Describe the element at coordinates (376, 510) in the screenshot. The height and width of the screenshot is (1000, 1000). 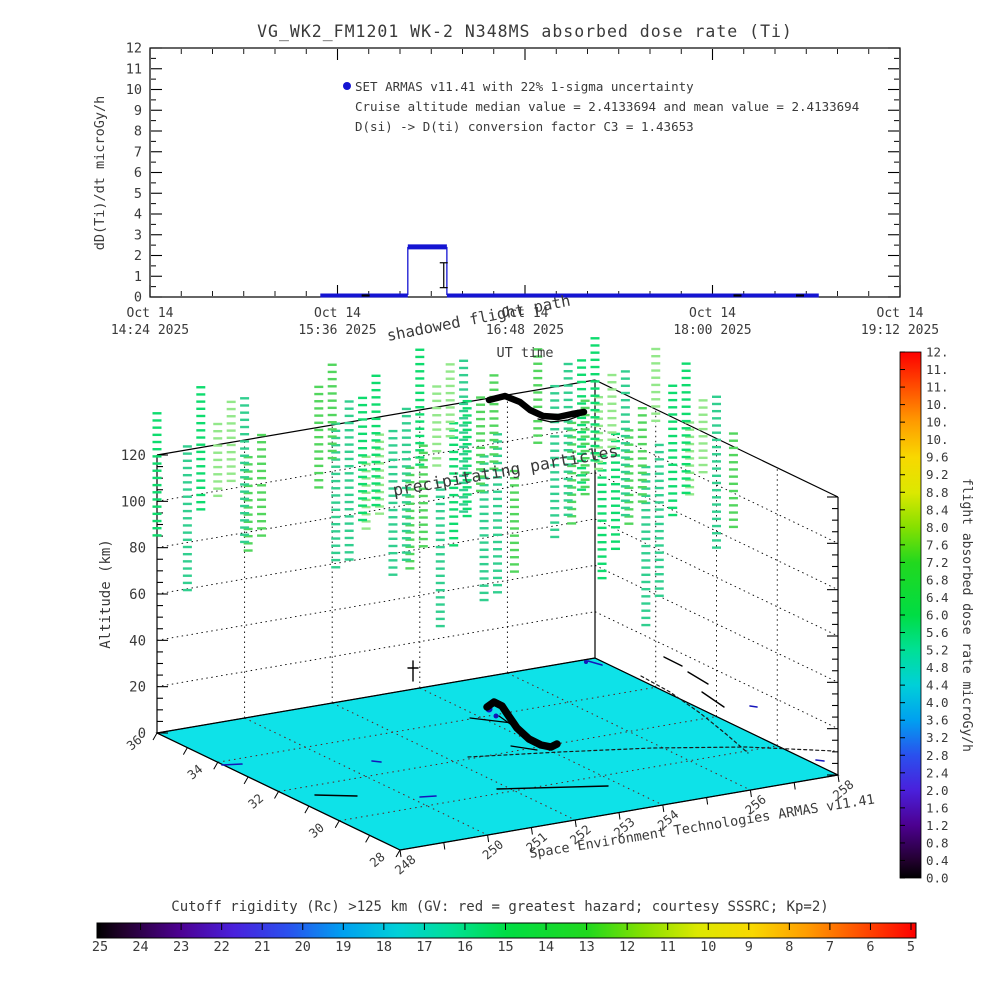
I see `wall-grid-alt` at that location.